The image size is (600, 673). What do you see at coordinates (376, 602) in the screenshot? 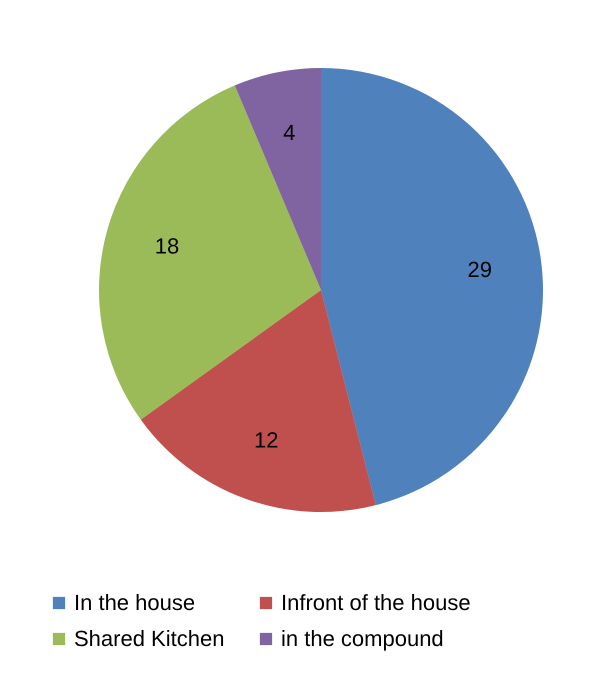
I see `legend-label: Infront of the house` at bounding box center [376, 602].